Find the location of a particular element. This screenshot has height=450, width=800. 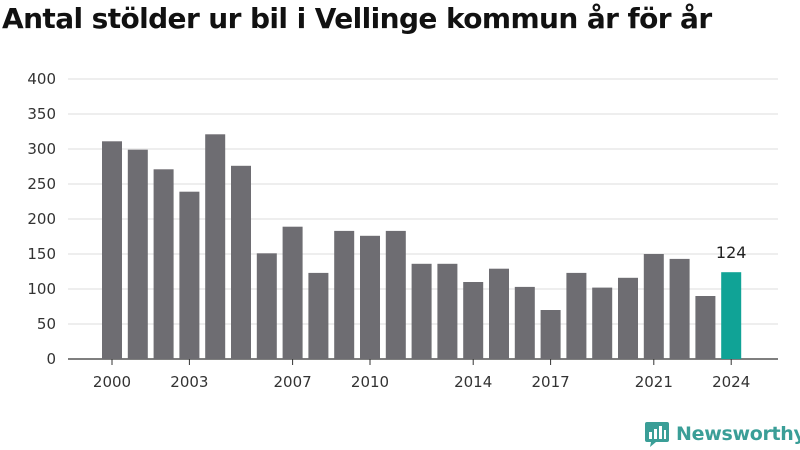

bar-2004 is located at coordinates (215, 246).